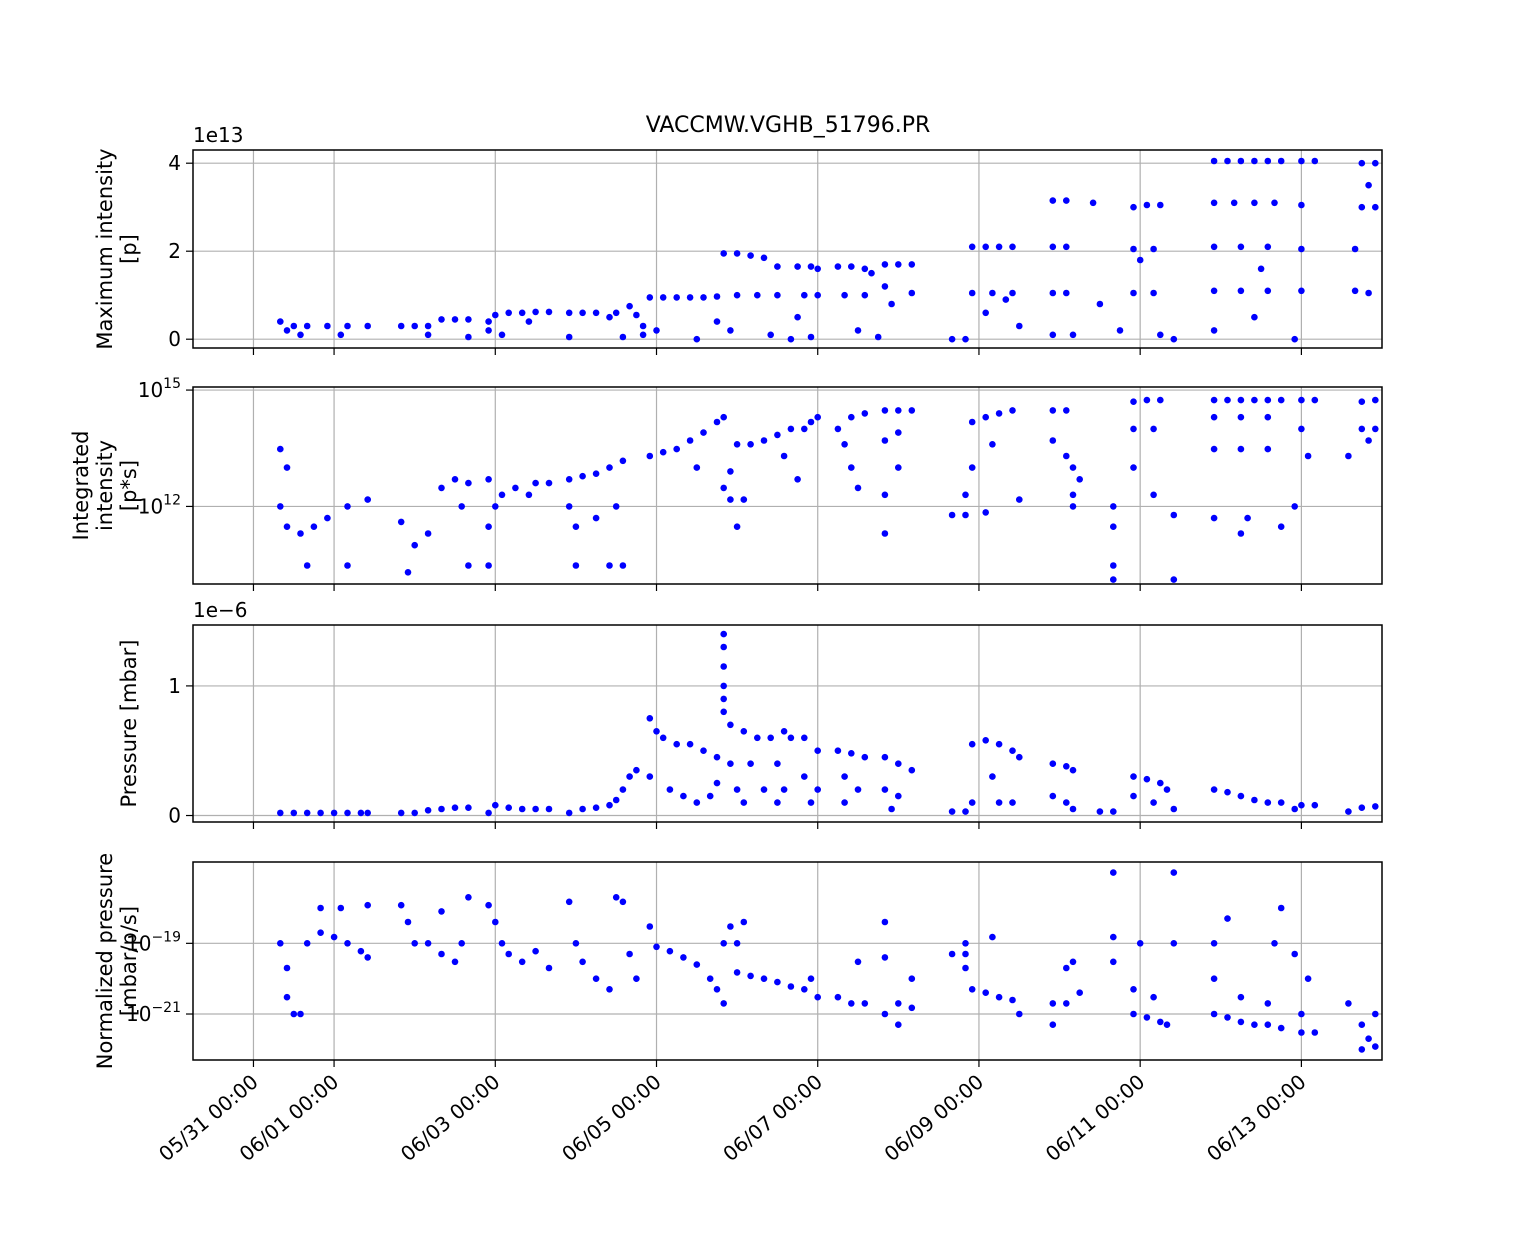  Describe the element at coordinates (159, 389) in the screenshot. I see `y-tick-label: 1015` at that location.